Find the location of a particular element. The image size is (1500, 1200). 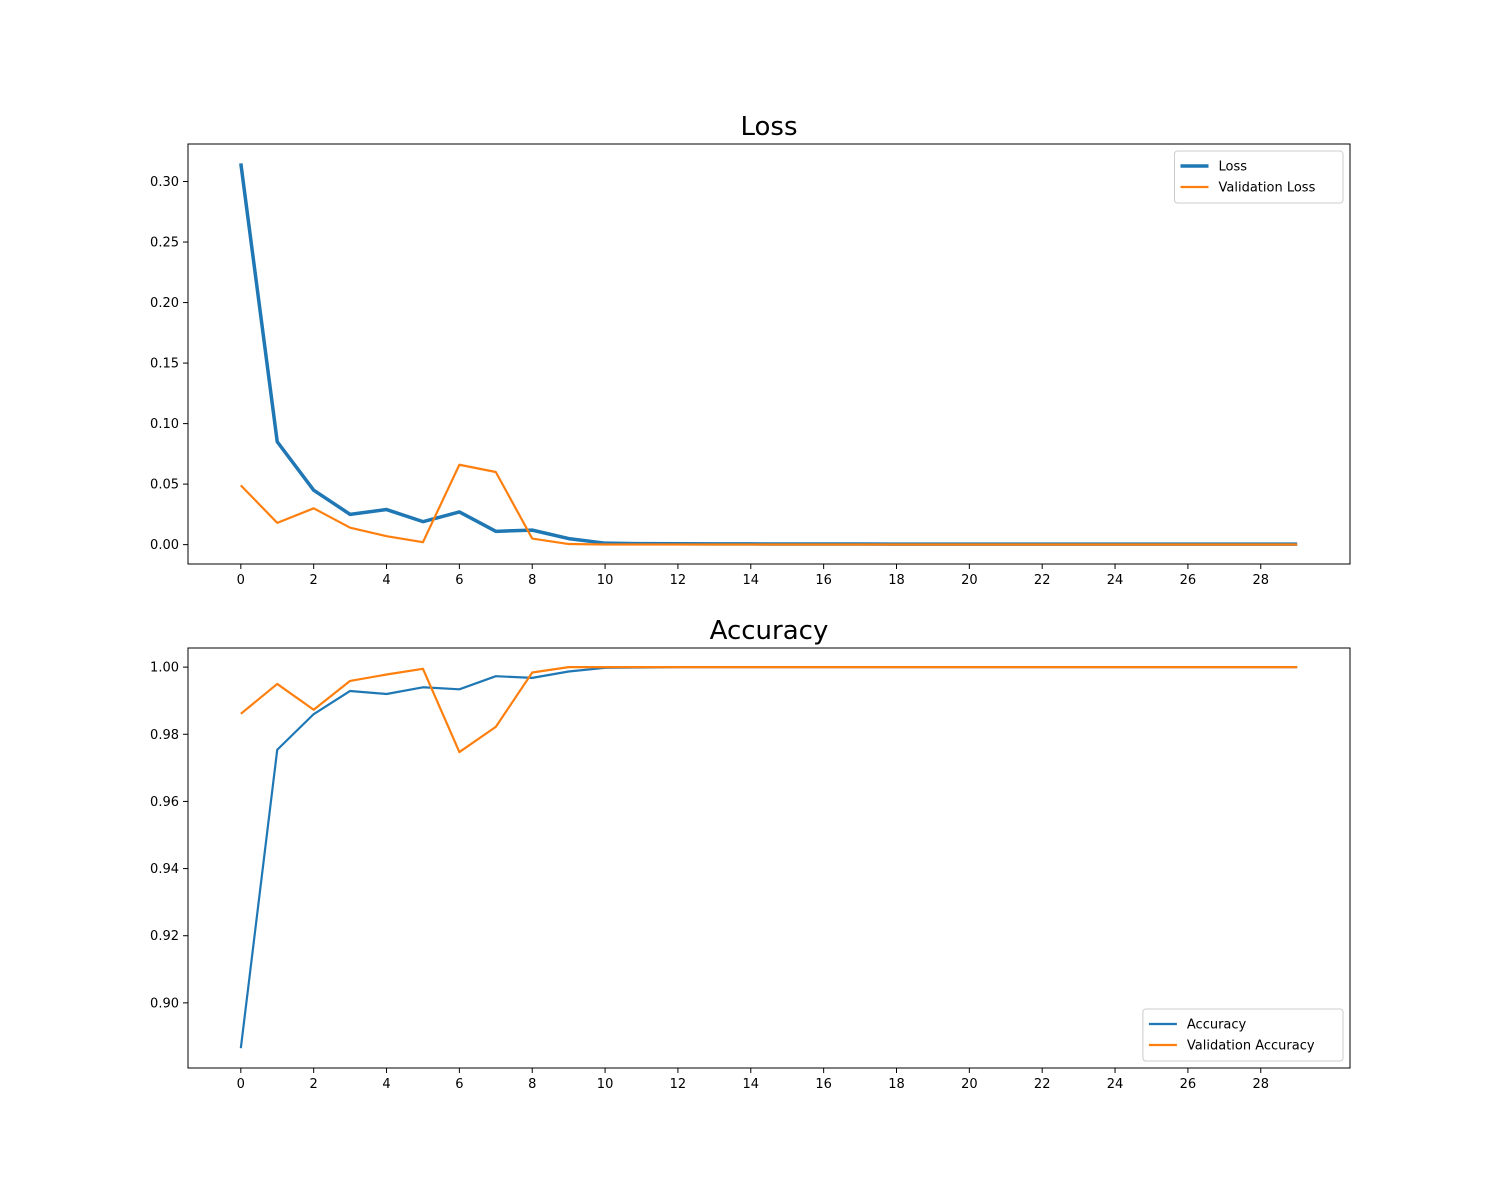

loss-series-validation-loss-line is located at coordinates (769, 504).